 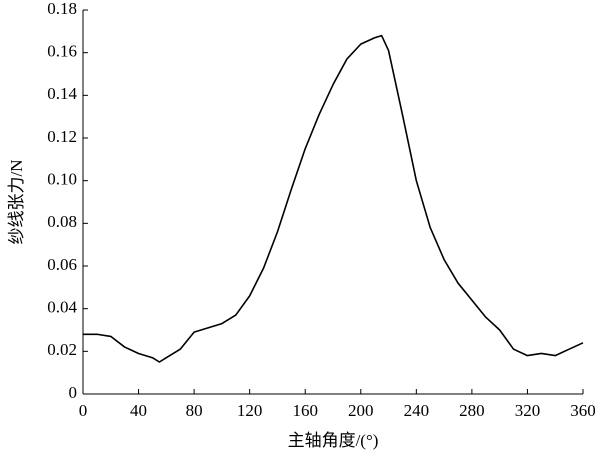 I want to click on x-tick-label: 280, so click(x=472, y=410).